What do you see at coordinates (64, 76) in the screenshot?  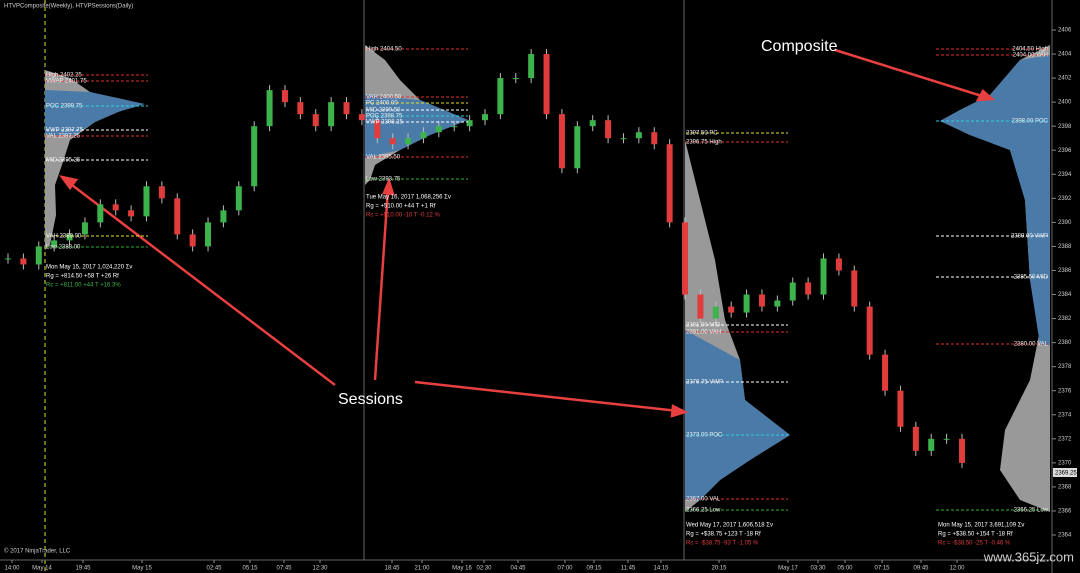 I see `level-label: High 2402.25` at bounding box center [64, 76].